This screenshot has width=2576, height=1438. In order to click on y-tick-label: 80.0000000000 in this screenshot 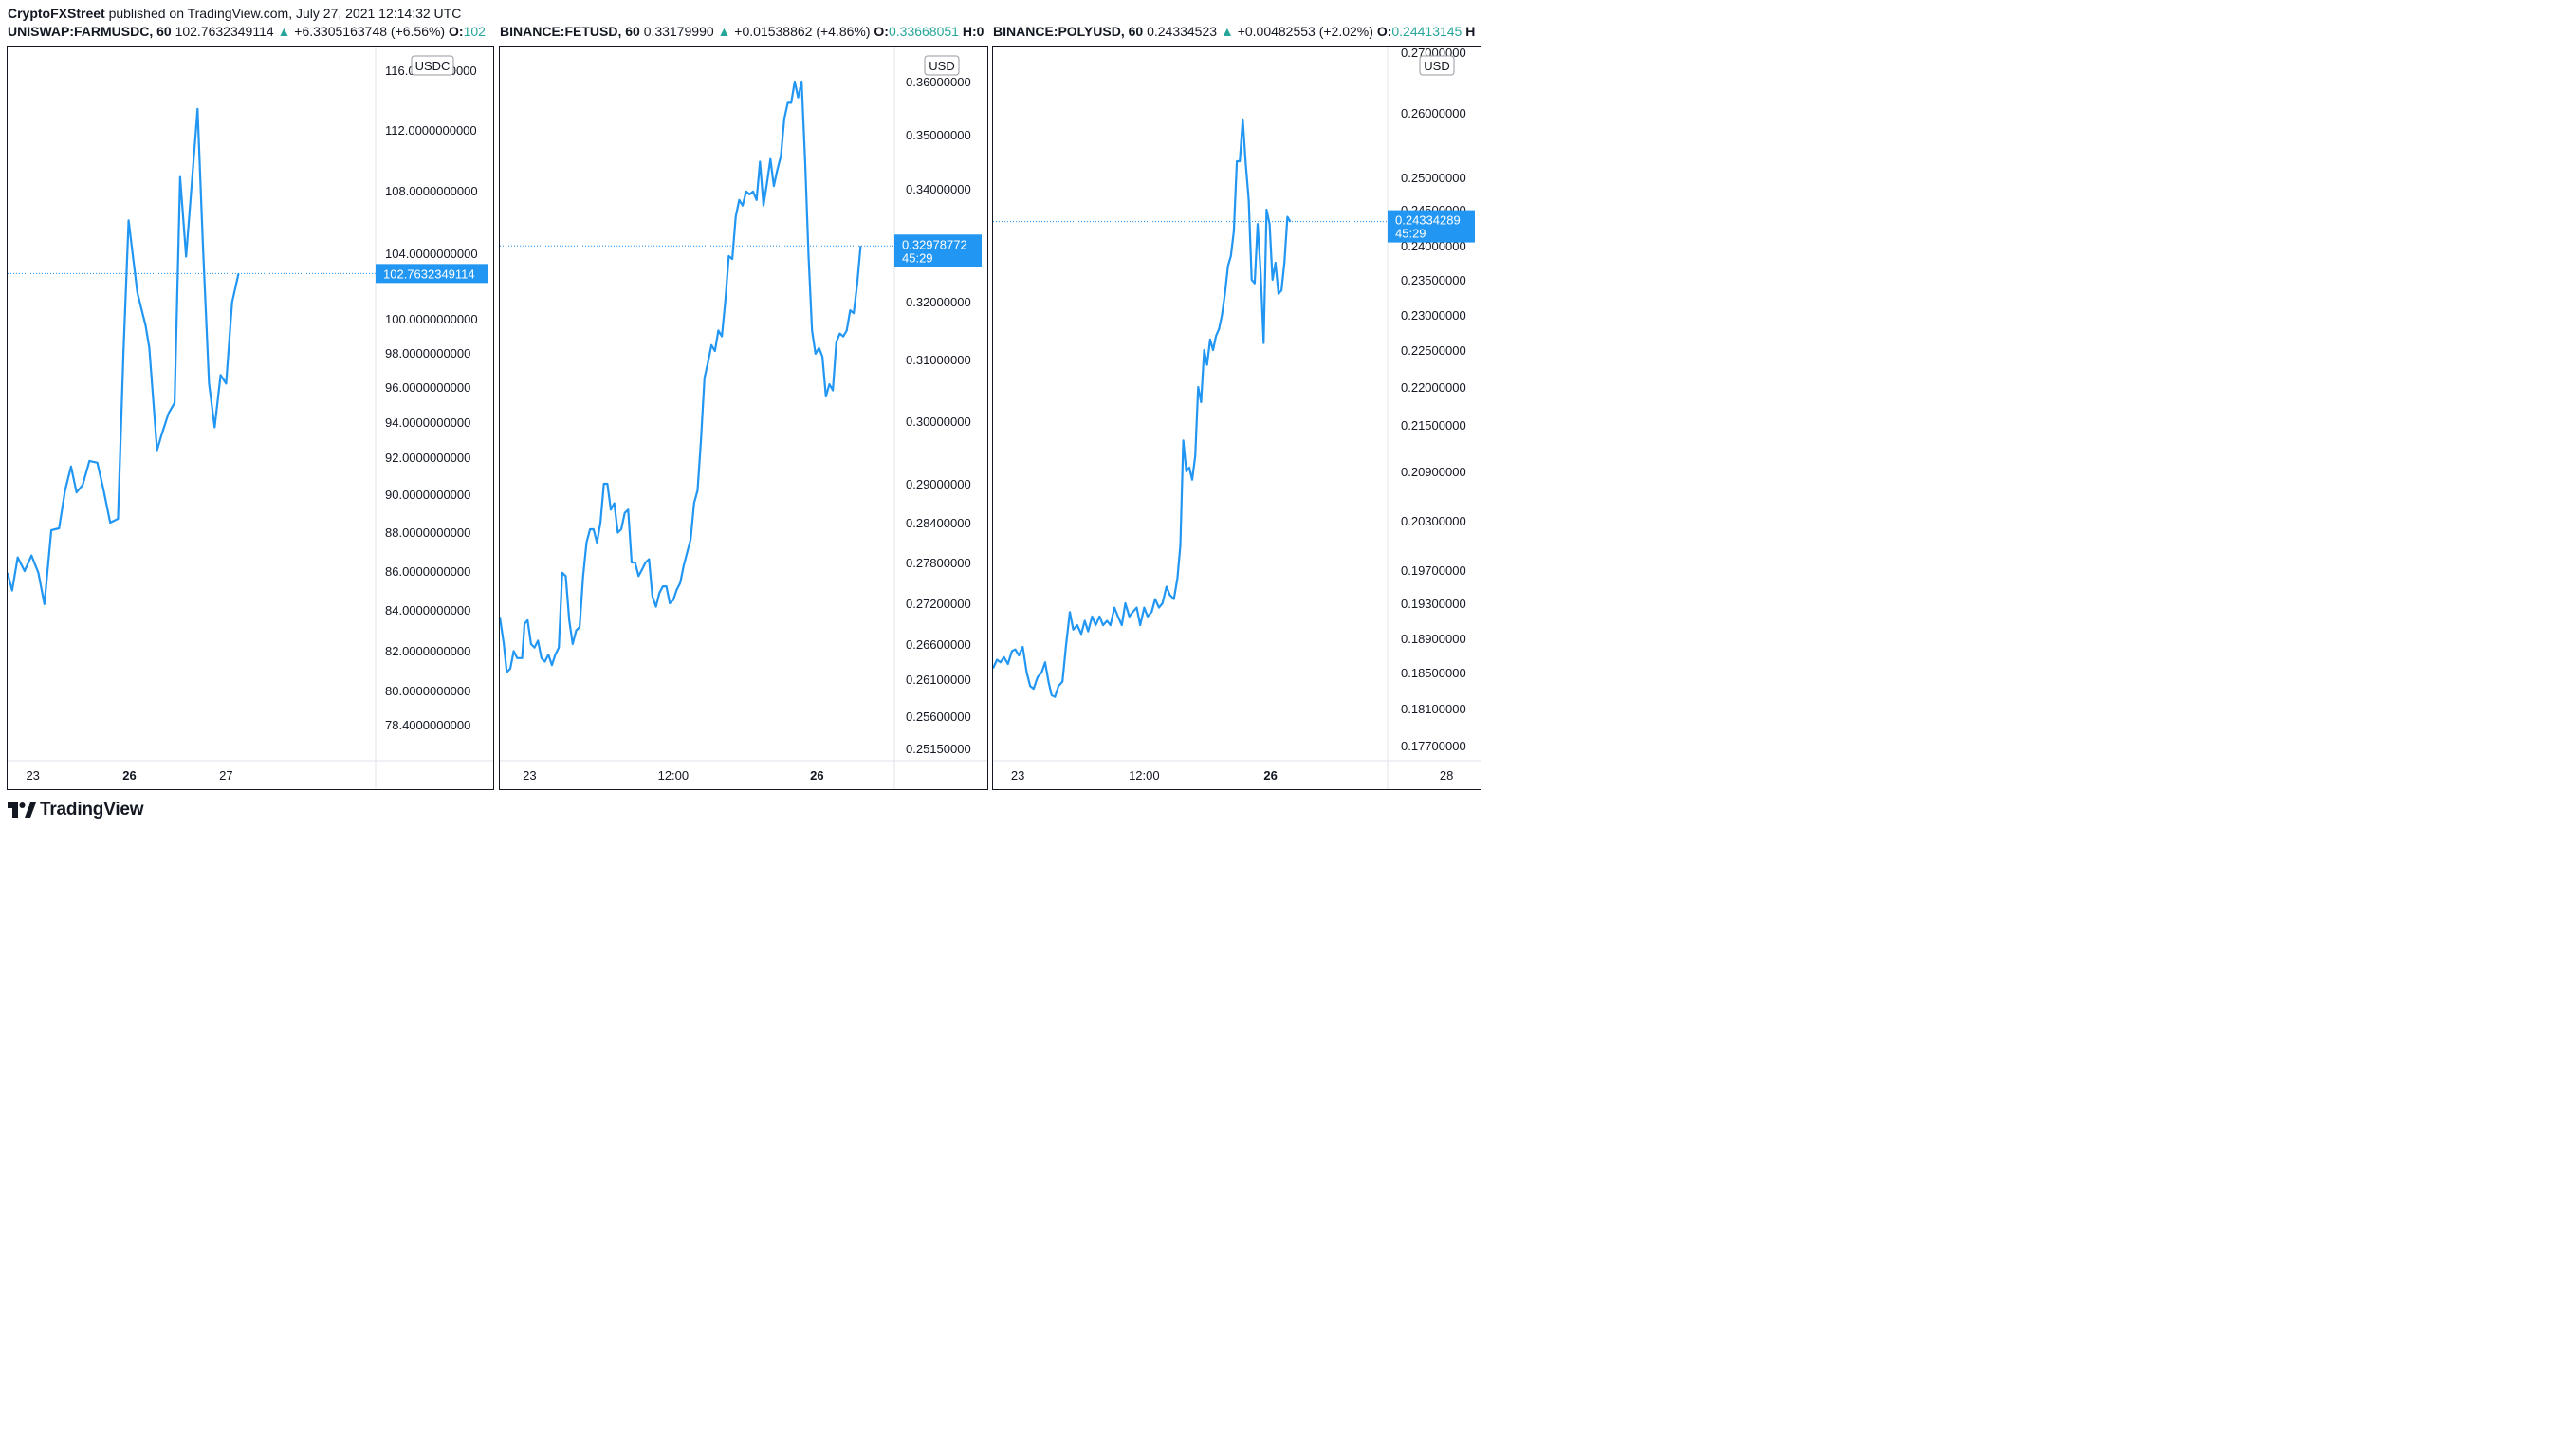, I will do `click(427, 691)`.